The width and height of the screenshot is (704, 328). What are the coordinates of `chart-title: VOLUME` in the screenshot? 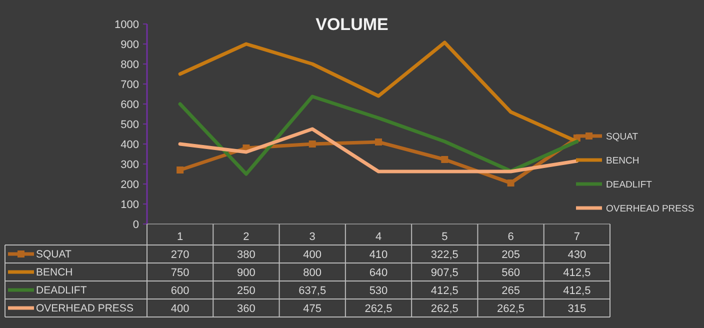 It's located at (352, 24).